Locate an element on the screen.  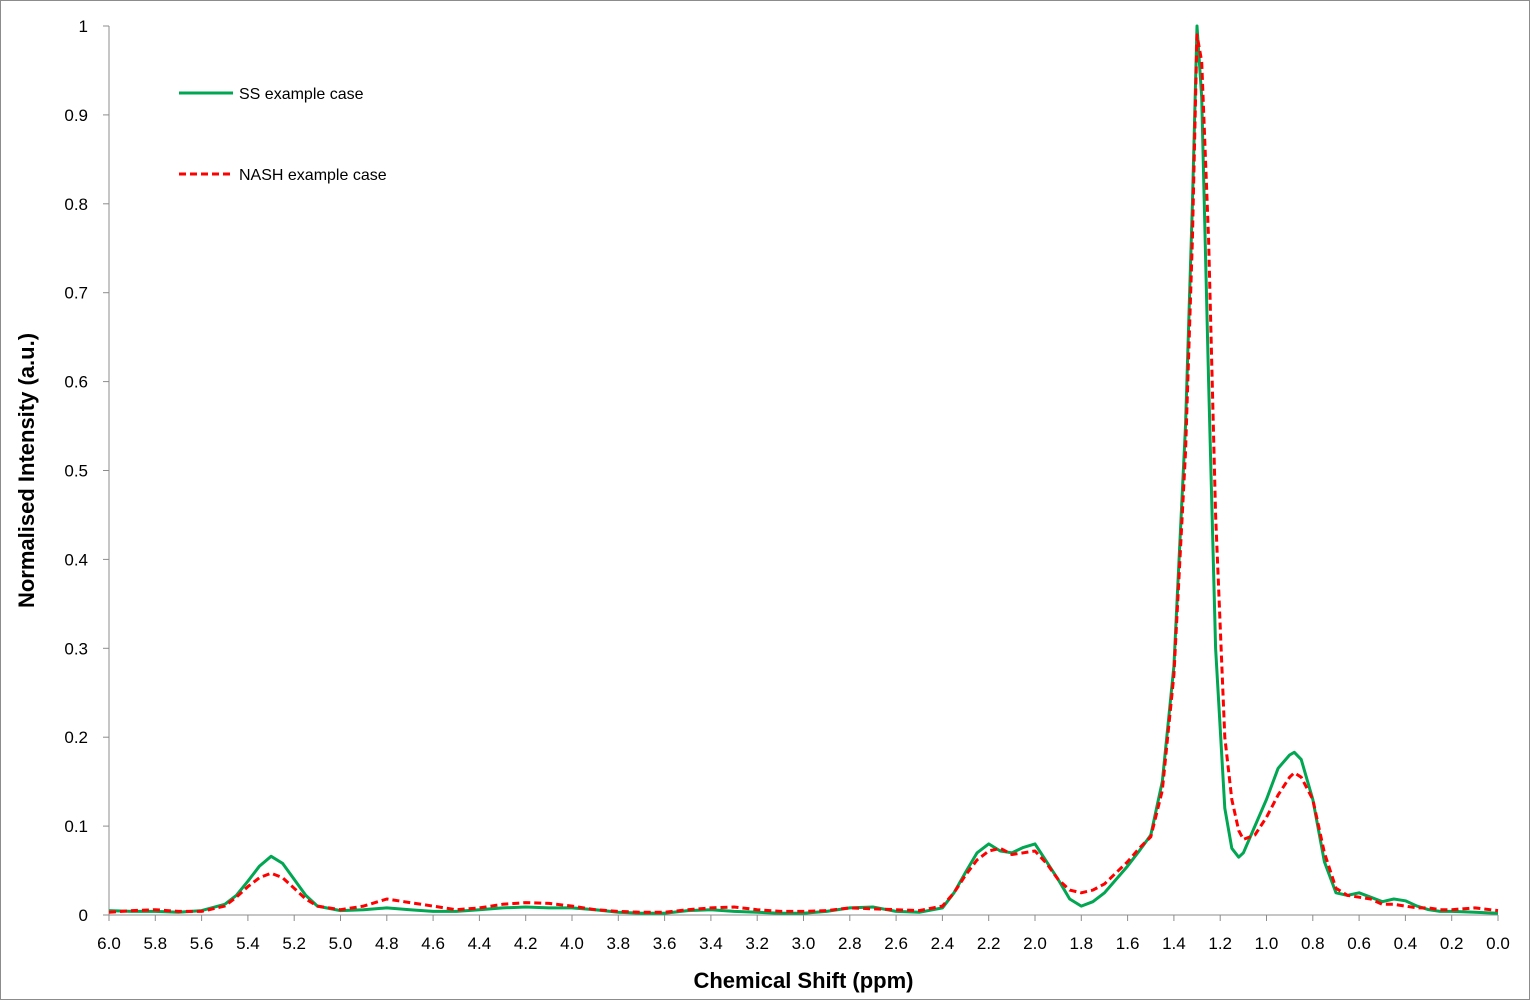
x-tick-label: 2.0 is located at coordinates (1035, 943).